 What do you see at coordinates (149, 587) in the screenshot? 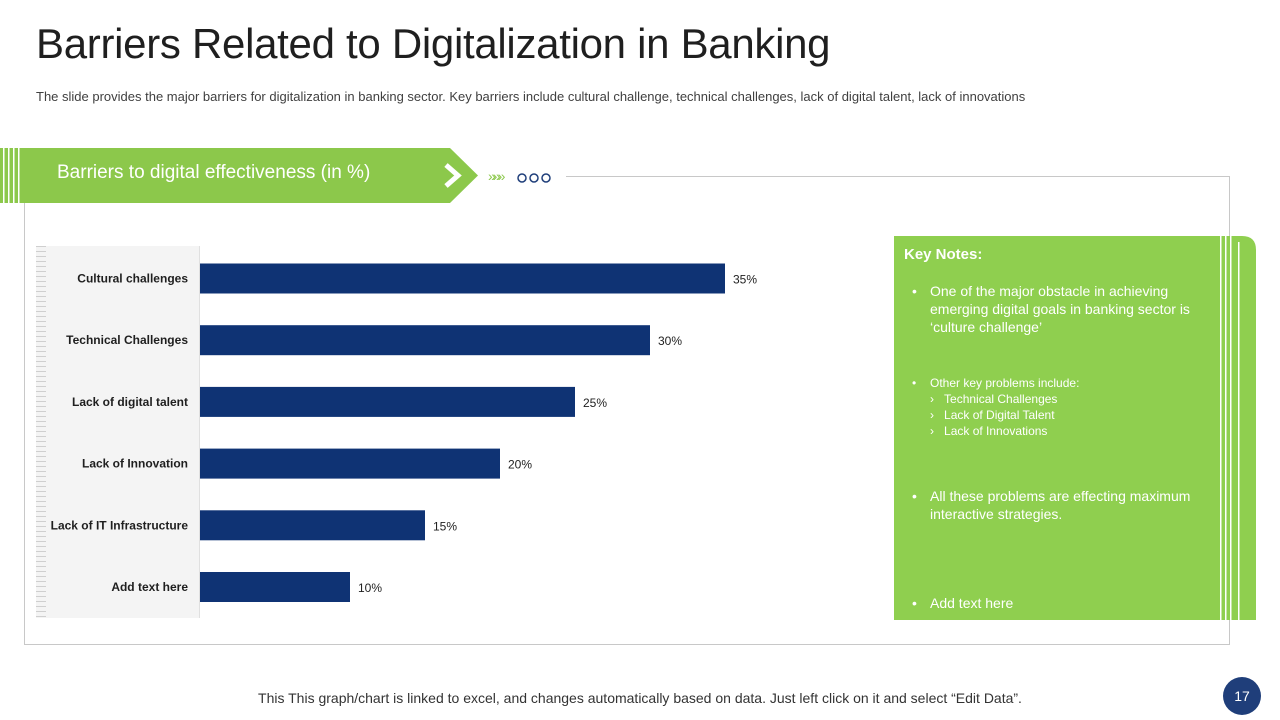
I see `category-label: Add text here` at bounding box center [149, 587].